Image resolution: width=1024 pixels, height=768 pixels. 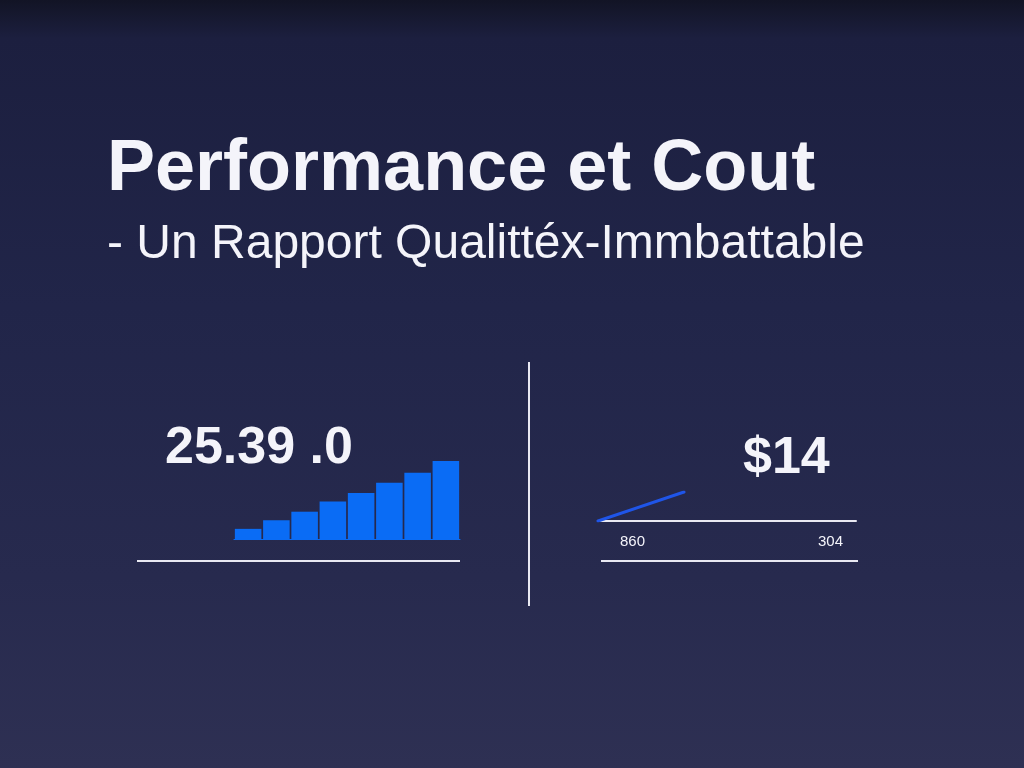 What do you see at coordinates (830, 540) in the screenshot?
I see `text: 304` at bounding box center [830, 540].